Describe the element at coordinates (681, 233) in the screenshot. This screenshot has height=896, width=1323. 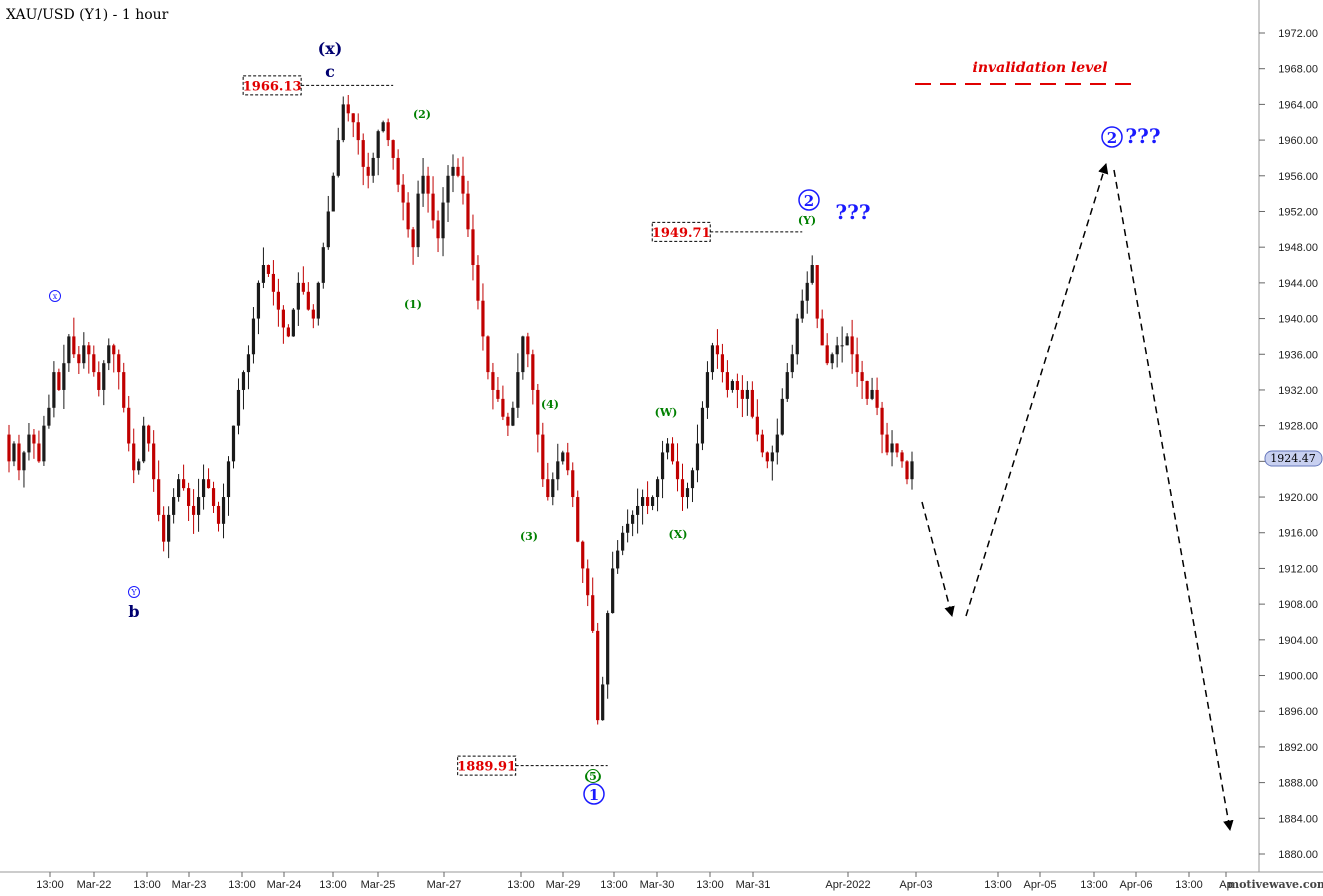
I see `price-level-label: 1949.71` at that location.